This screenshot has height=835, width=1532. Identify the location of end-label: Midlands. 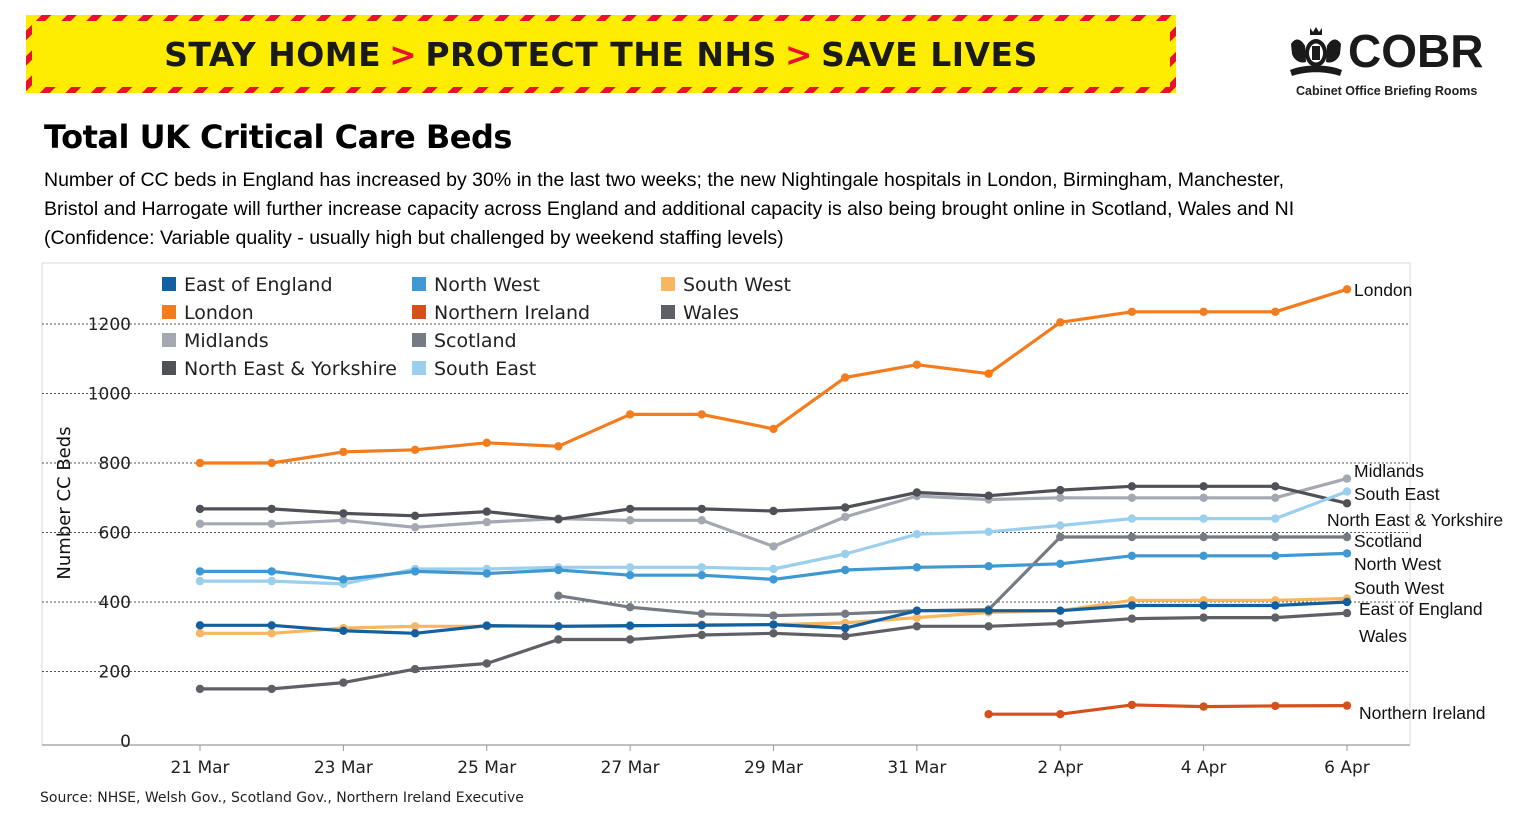
(1389, 471).